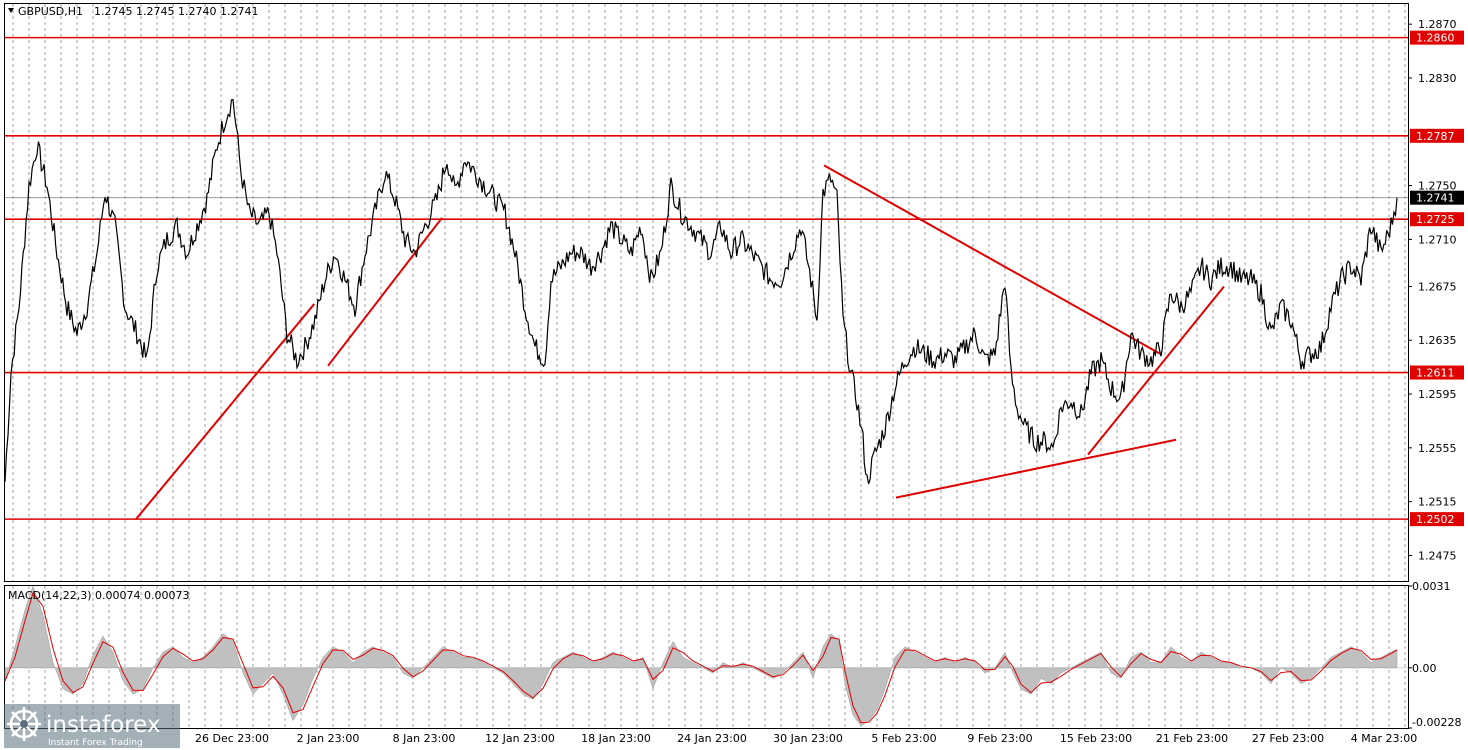 The image size is (1468, 750). I want to click on time-tick-label: 27 Feb 23:00, so click(1288, 738).